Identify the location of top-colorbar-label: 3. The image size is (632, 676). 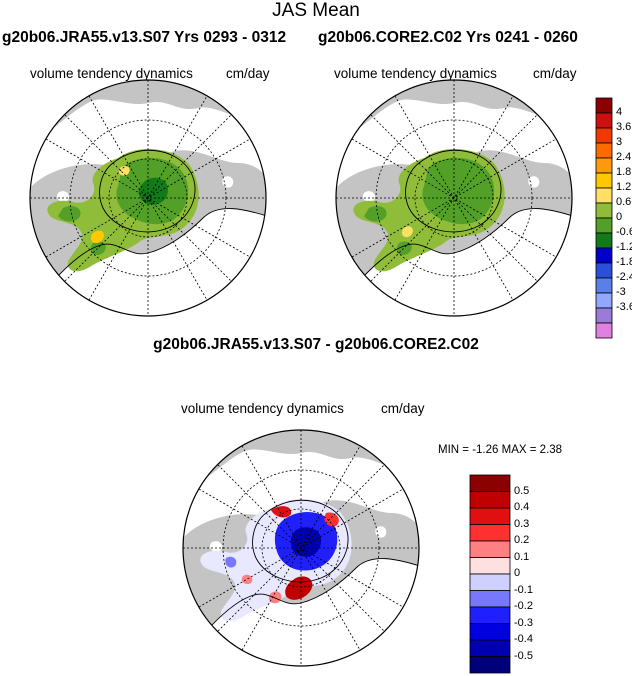
(619, 142).